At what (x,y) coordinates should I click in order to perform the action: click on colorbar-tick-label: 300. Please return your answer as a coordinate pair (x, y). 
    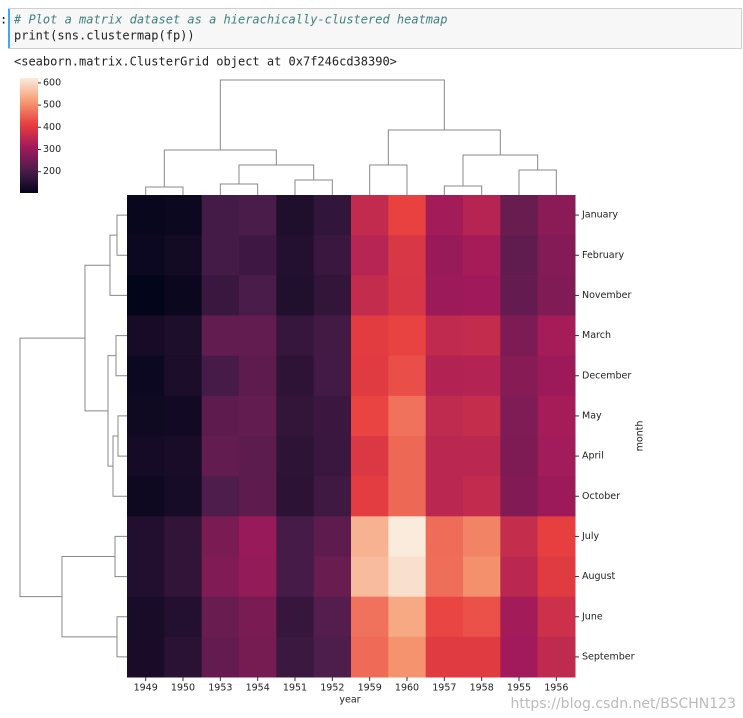
    Looking at the image, I should click on (52, 149).